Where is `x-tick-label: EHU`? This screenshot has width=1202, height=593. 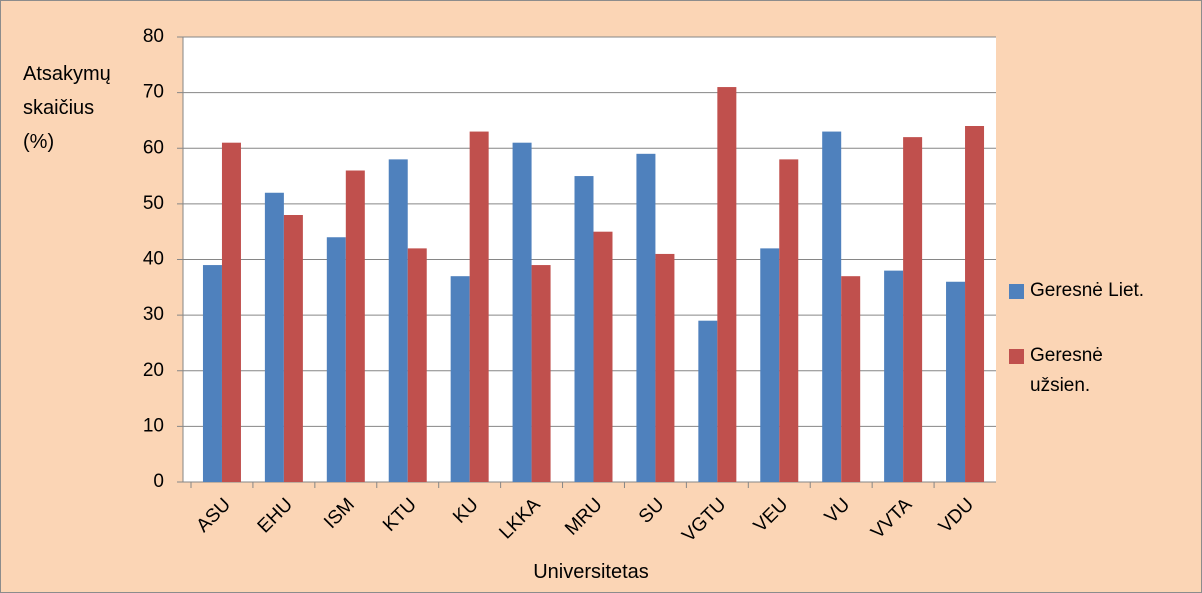
x-tick-label: EHU is located at coordinates (275, 515).